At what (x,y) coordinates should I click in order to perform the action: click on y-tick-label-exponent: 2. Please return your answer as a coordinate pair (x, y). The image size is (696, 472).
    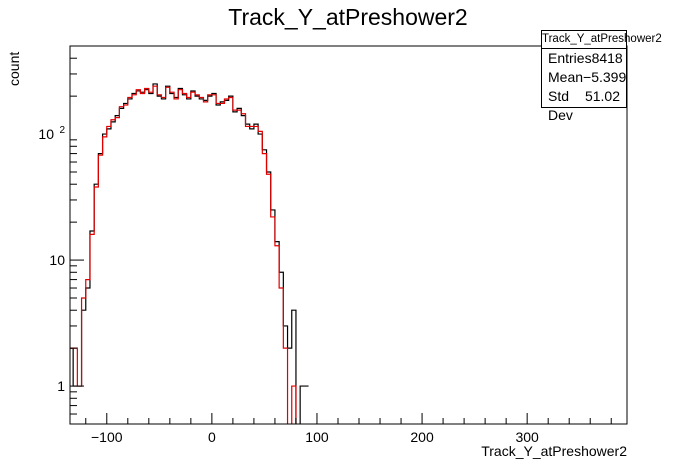
    Looking at the image, I should click on (62, 130).